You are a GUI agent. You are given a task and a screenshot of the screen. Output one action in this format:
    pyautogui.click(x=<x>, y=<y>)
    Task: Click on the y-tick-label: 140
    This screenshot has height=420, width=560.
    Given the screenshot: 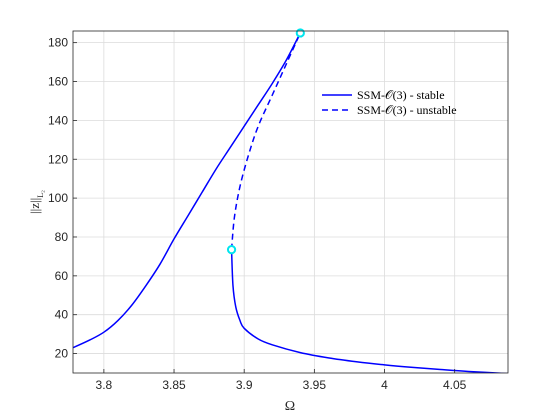 What is the action you would take?
    pyautogui.click(x=58, y=120)
    